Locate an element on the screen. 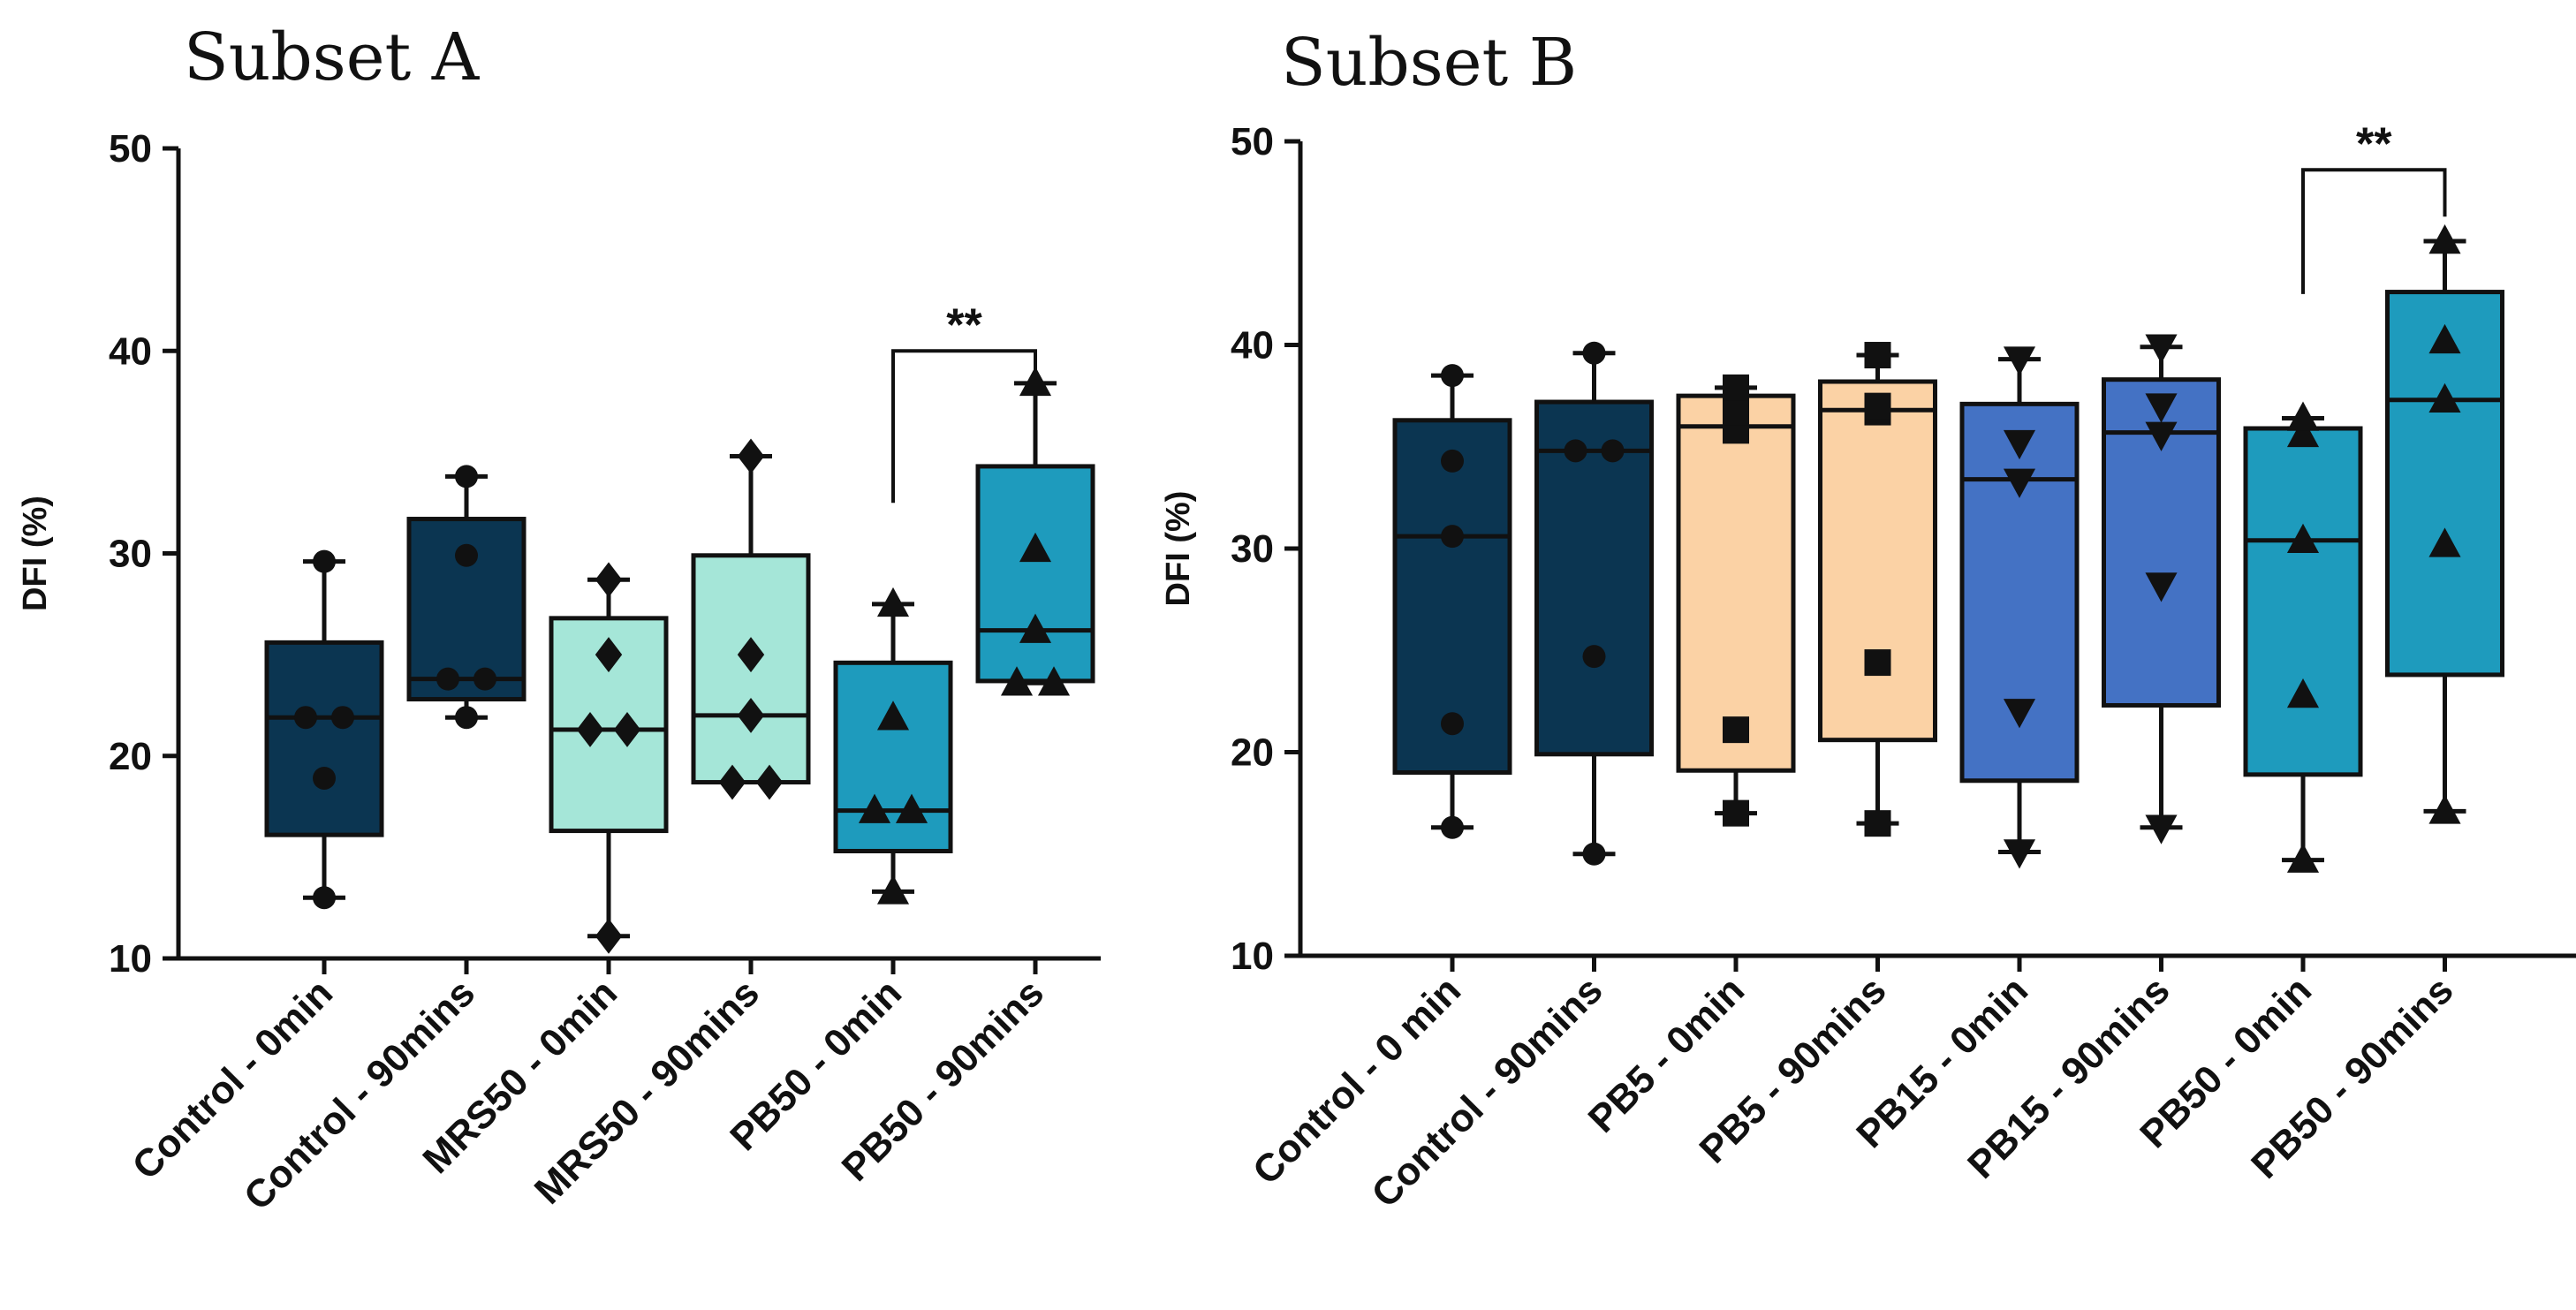 The width and height of the screenshot is (2576, 1310). subset-b-title: Subset B is located at coordinates (1430, 63).